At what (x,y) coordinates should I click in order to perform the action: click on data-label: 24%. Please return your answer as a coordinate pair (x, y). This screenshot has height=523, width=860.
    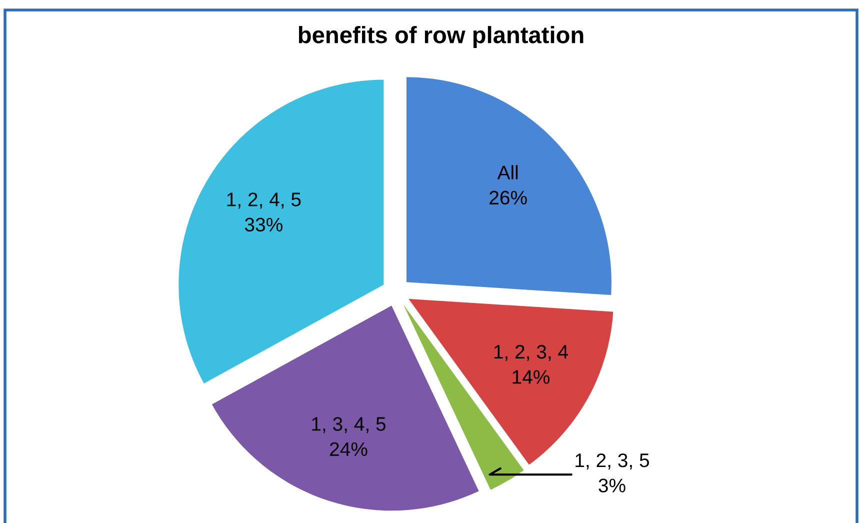
    Looking at the image, I should click on (349, 449).